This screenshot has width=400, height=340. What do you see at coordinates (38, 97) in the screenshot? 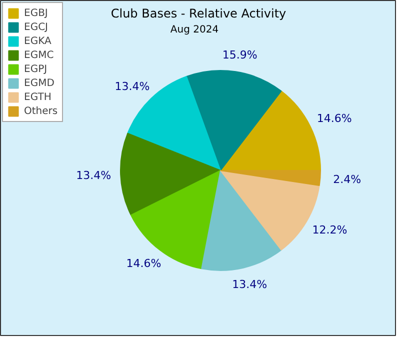
I see `legend-label: EGTH` at bounding box center [38, 97].